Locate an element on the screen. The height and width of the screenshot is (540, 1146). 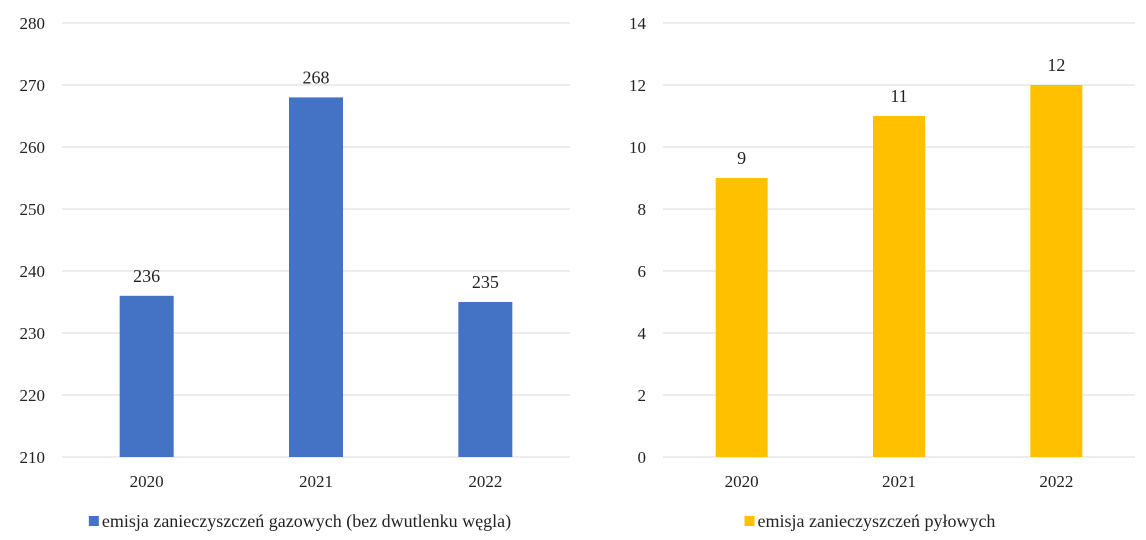
dust-data-label-2020: 9 is located at coordinates (741, 158).